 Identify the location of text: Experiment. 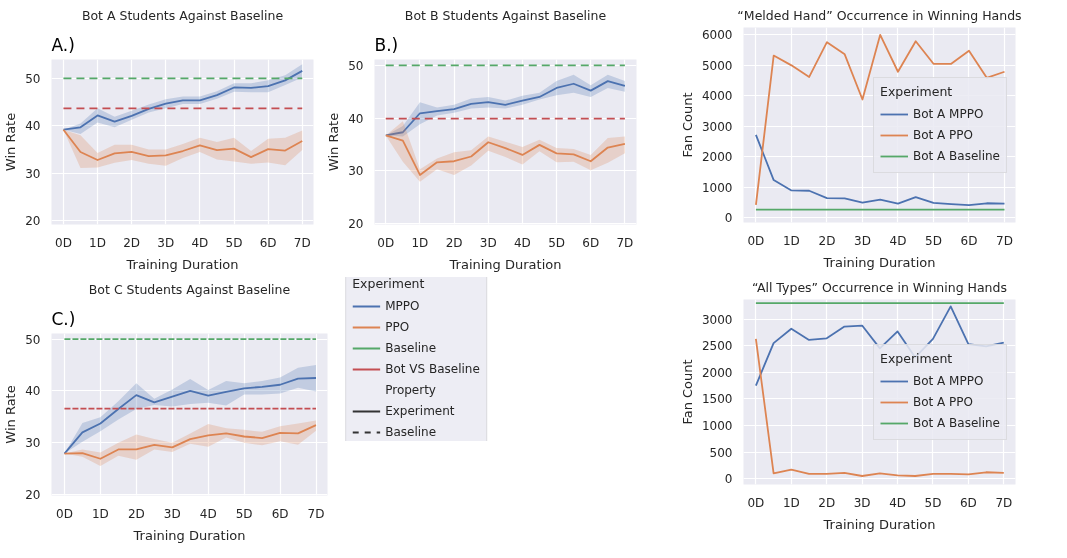
(420, 410).